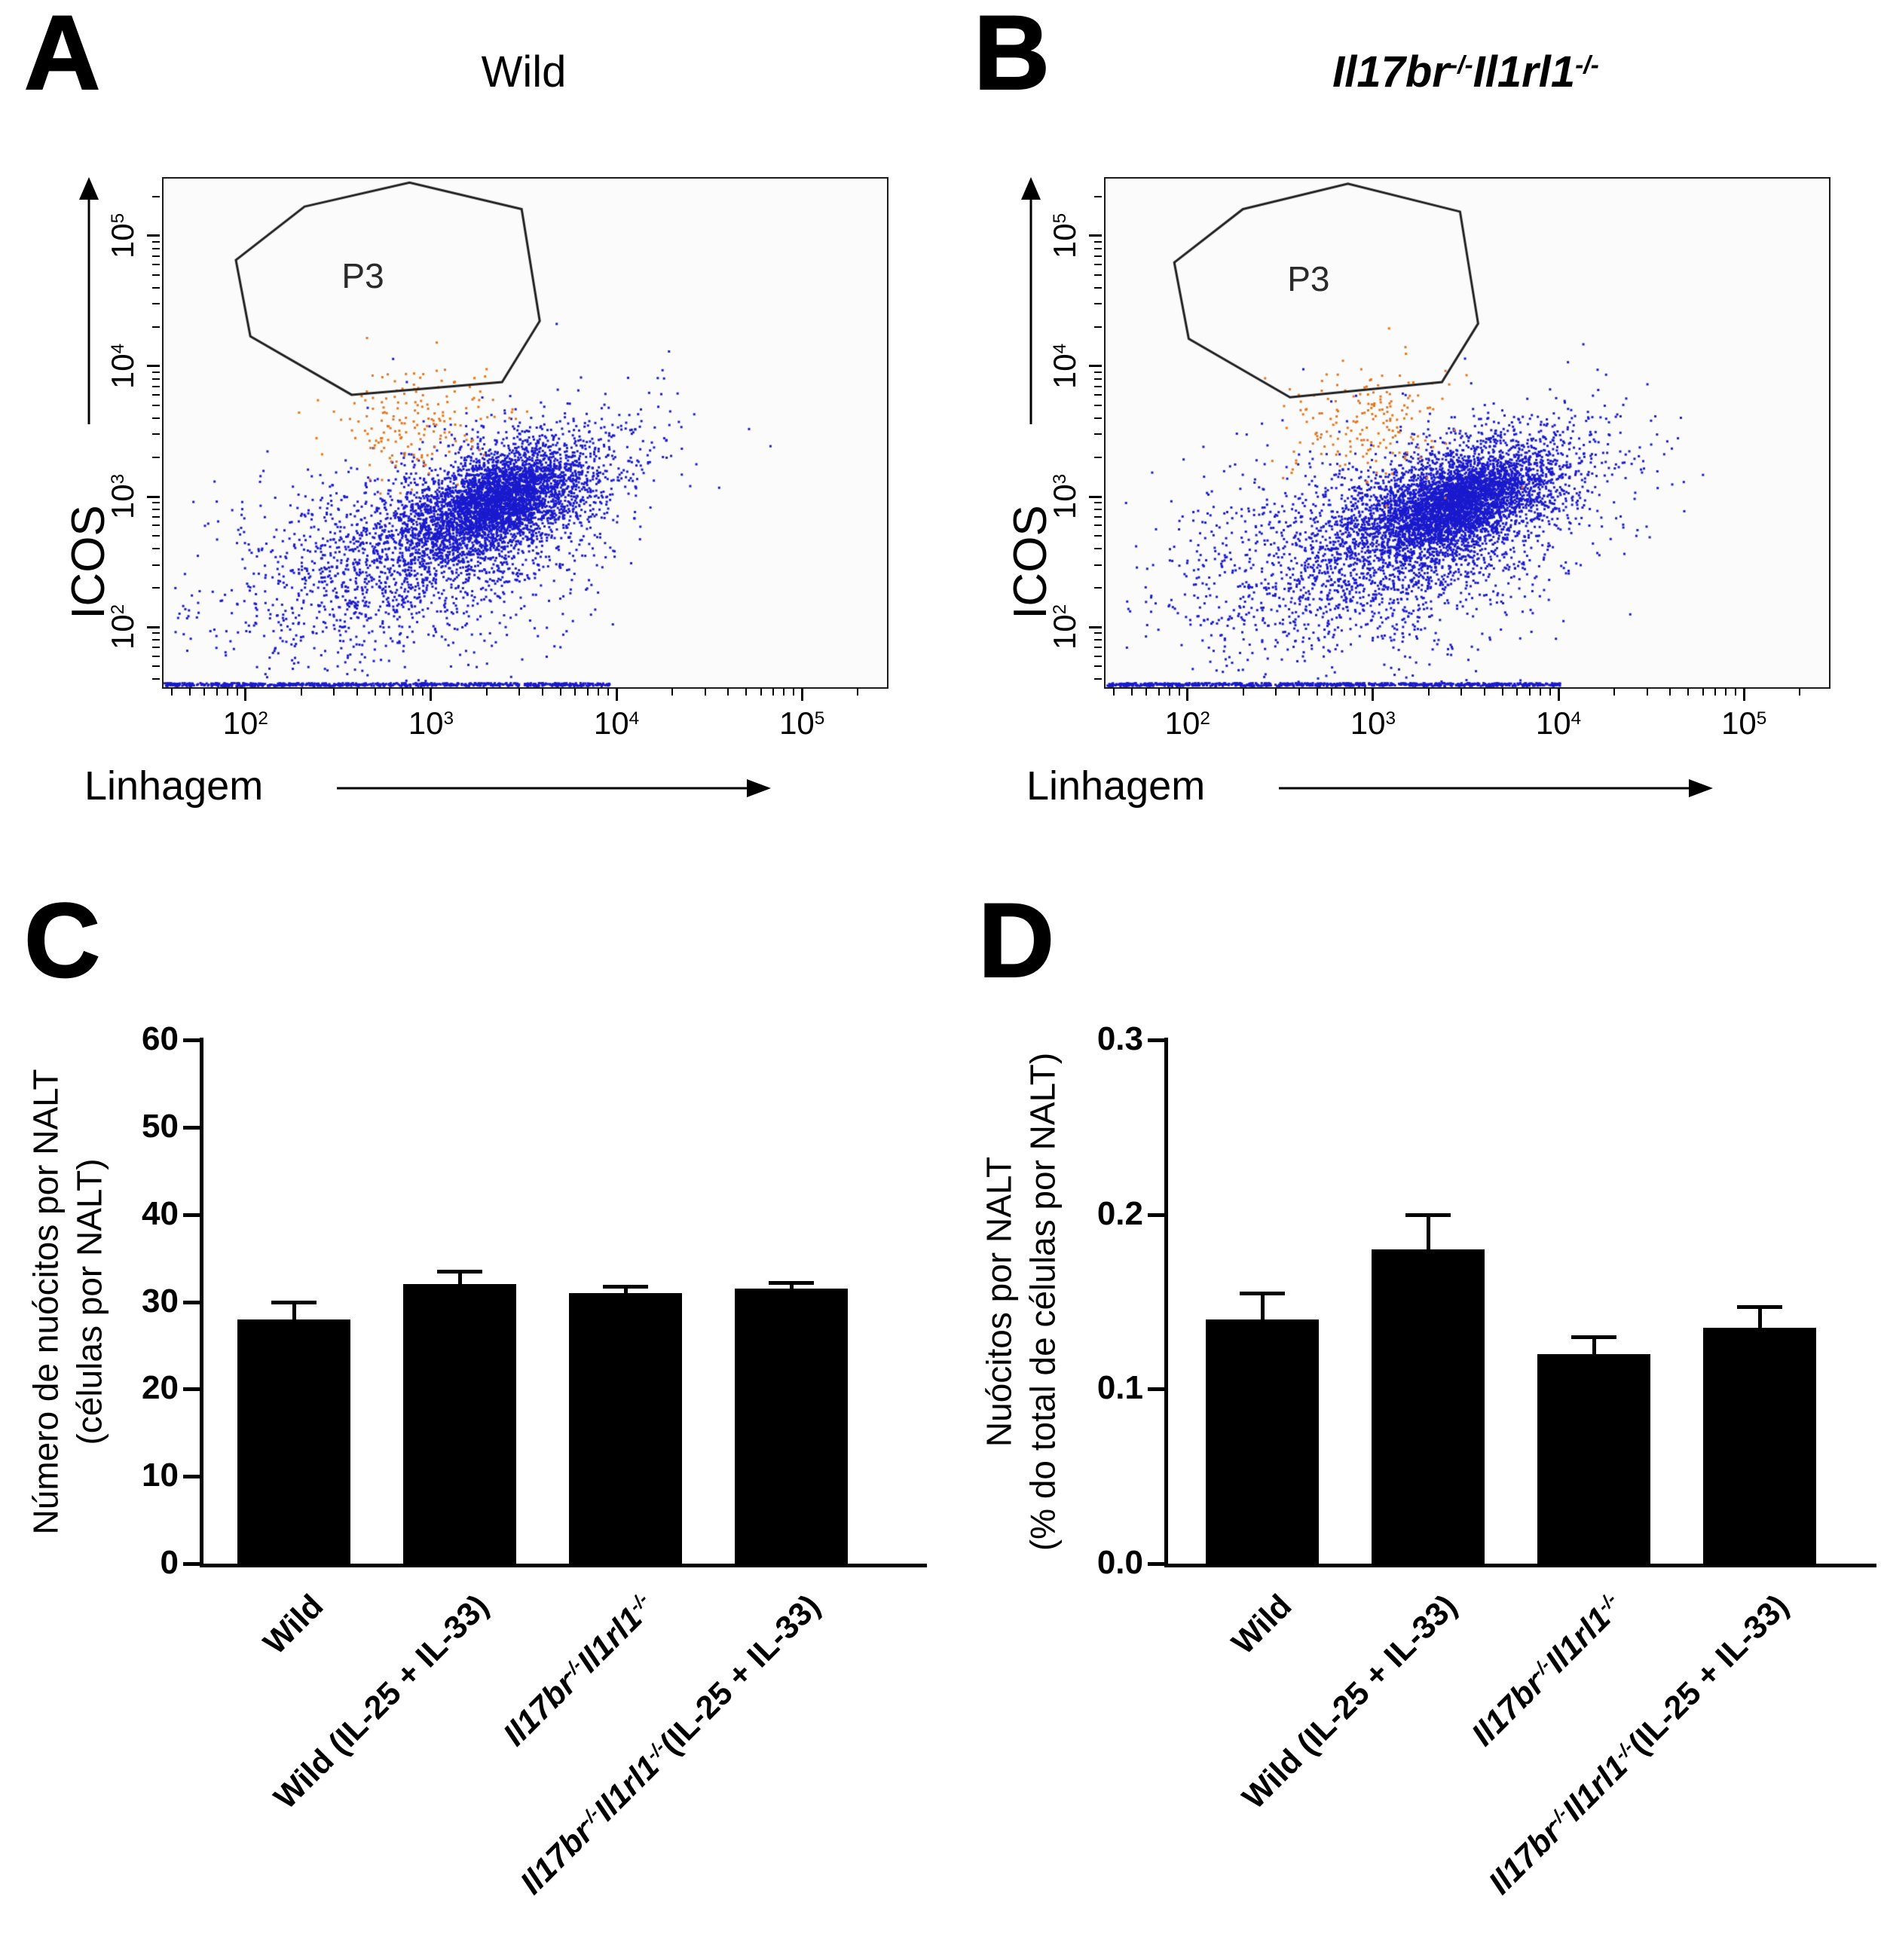 The height and width of the screenshot is (1960, 1884). I want to click on x-tick-label: 105, so click(1744, 723).